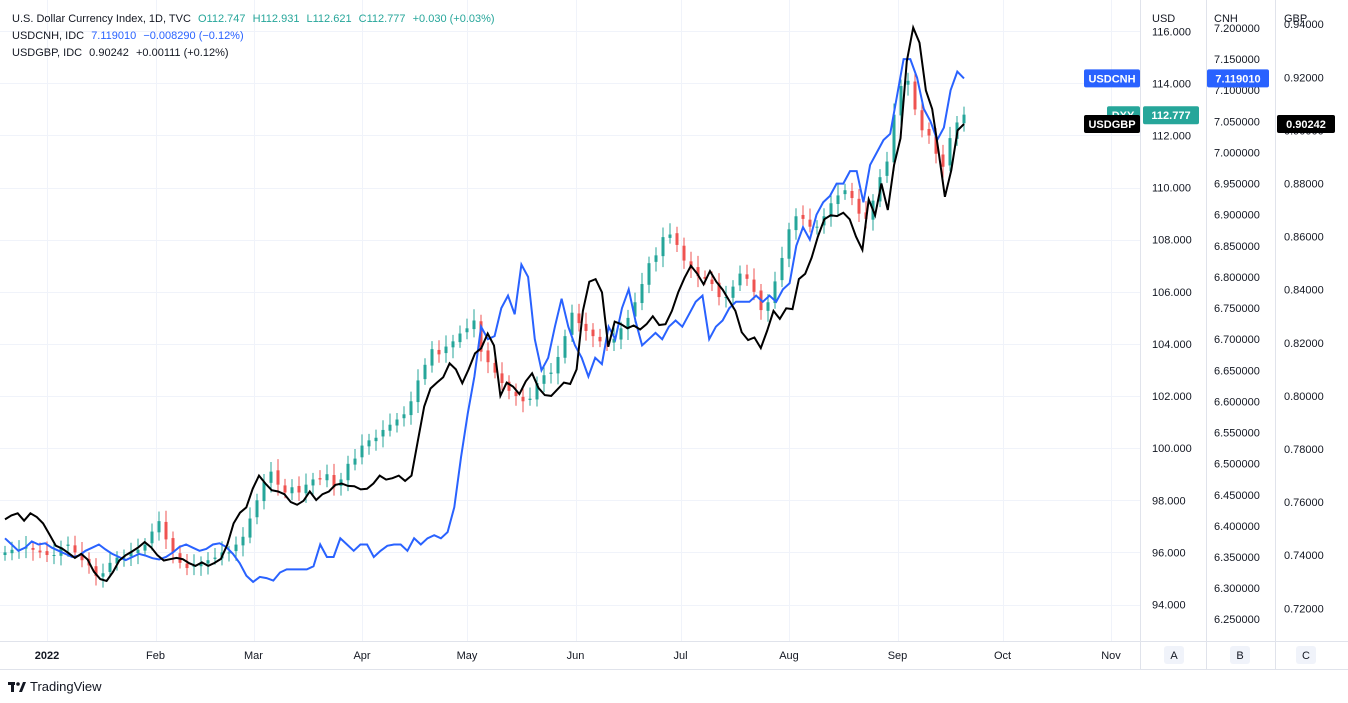  Describe the element at coordinates (1237, 340) in the screenshot. I see `cnh-tick-label: 6.700000` at that location.